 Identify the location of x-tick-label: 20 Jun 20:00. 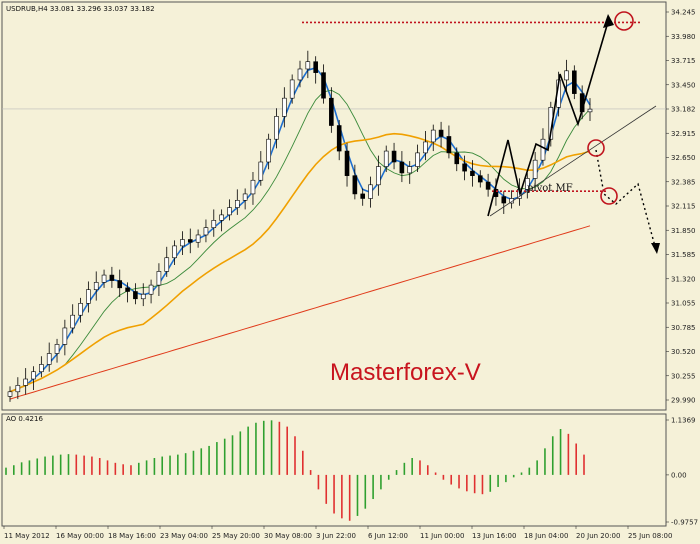
(598, 536).